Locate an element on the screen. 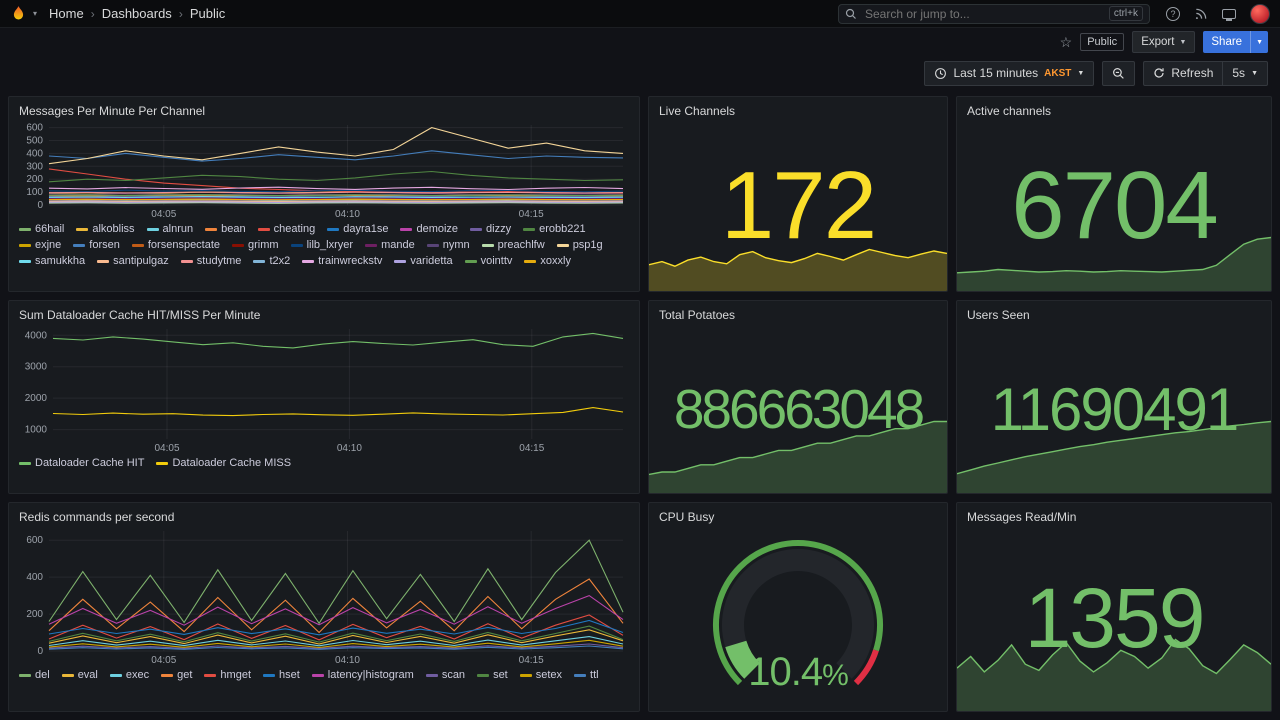  legend-item: psp1g is located at coordinates (579, 245).